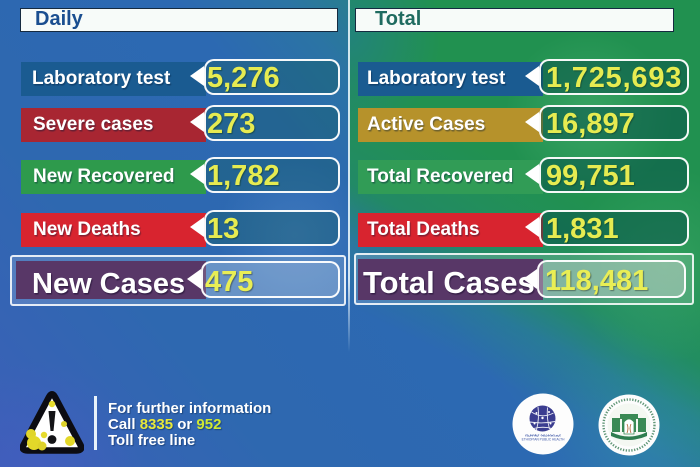  Describe the element at coordinates (543, 436) in the screenshot. I see `svg-text: የኢትዮጵያ ኅብረተሰብ ጤና` at that location.